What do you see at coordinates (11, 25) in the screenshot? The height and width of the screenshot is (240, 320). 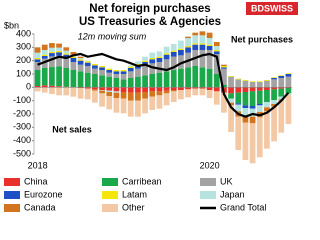 I see `y-axis-label: $bn` at bounding box center [11, 25].